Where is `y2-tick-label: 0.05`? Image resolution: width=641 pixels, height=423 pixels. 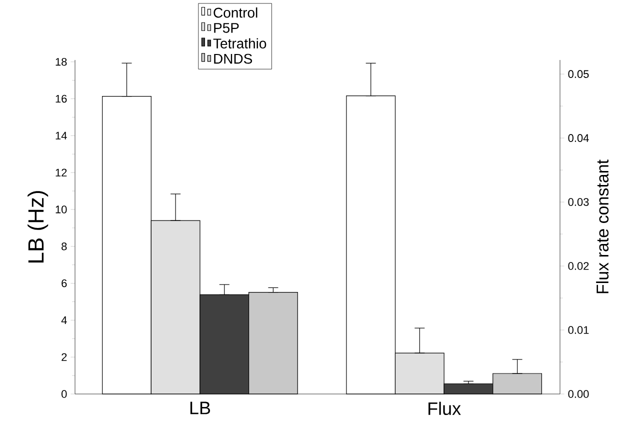
y2-tick-label: 0.05 is located at coordinates (578, 74).